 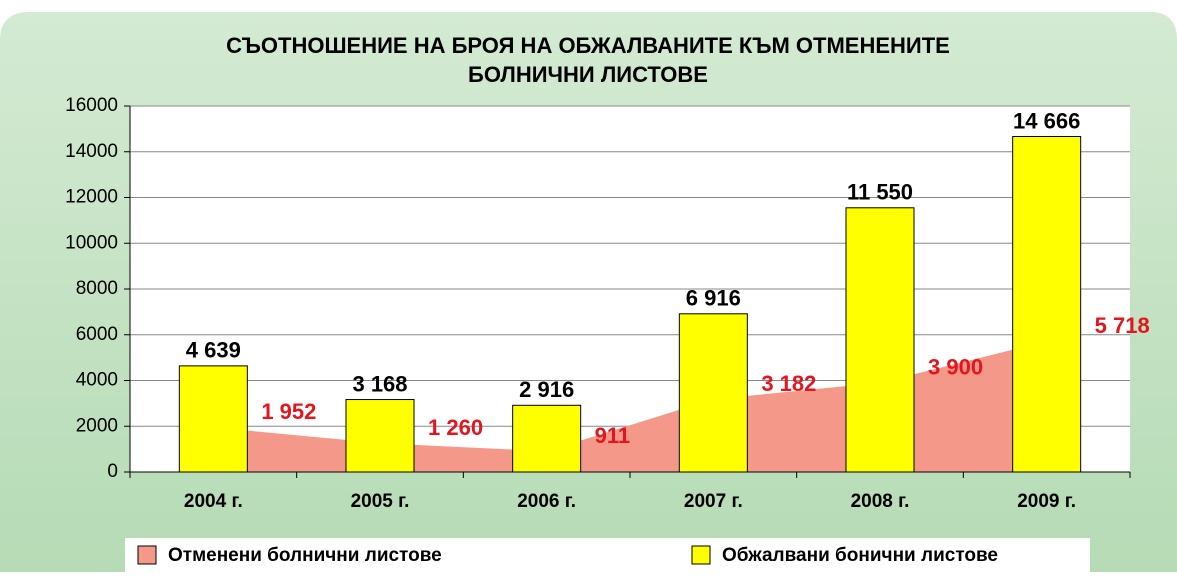 I want to click on chart-title: БОЛНИЧНИ ЛИСТОВЕ, so click(x=588, y=74).